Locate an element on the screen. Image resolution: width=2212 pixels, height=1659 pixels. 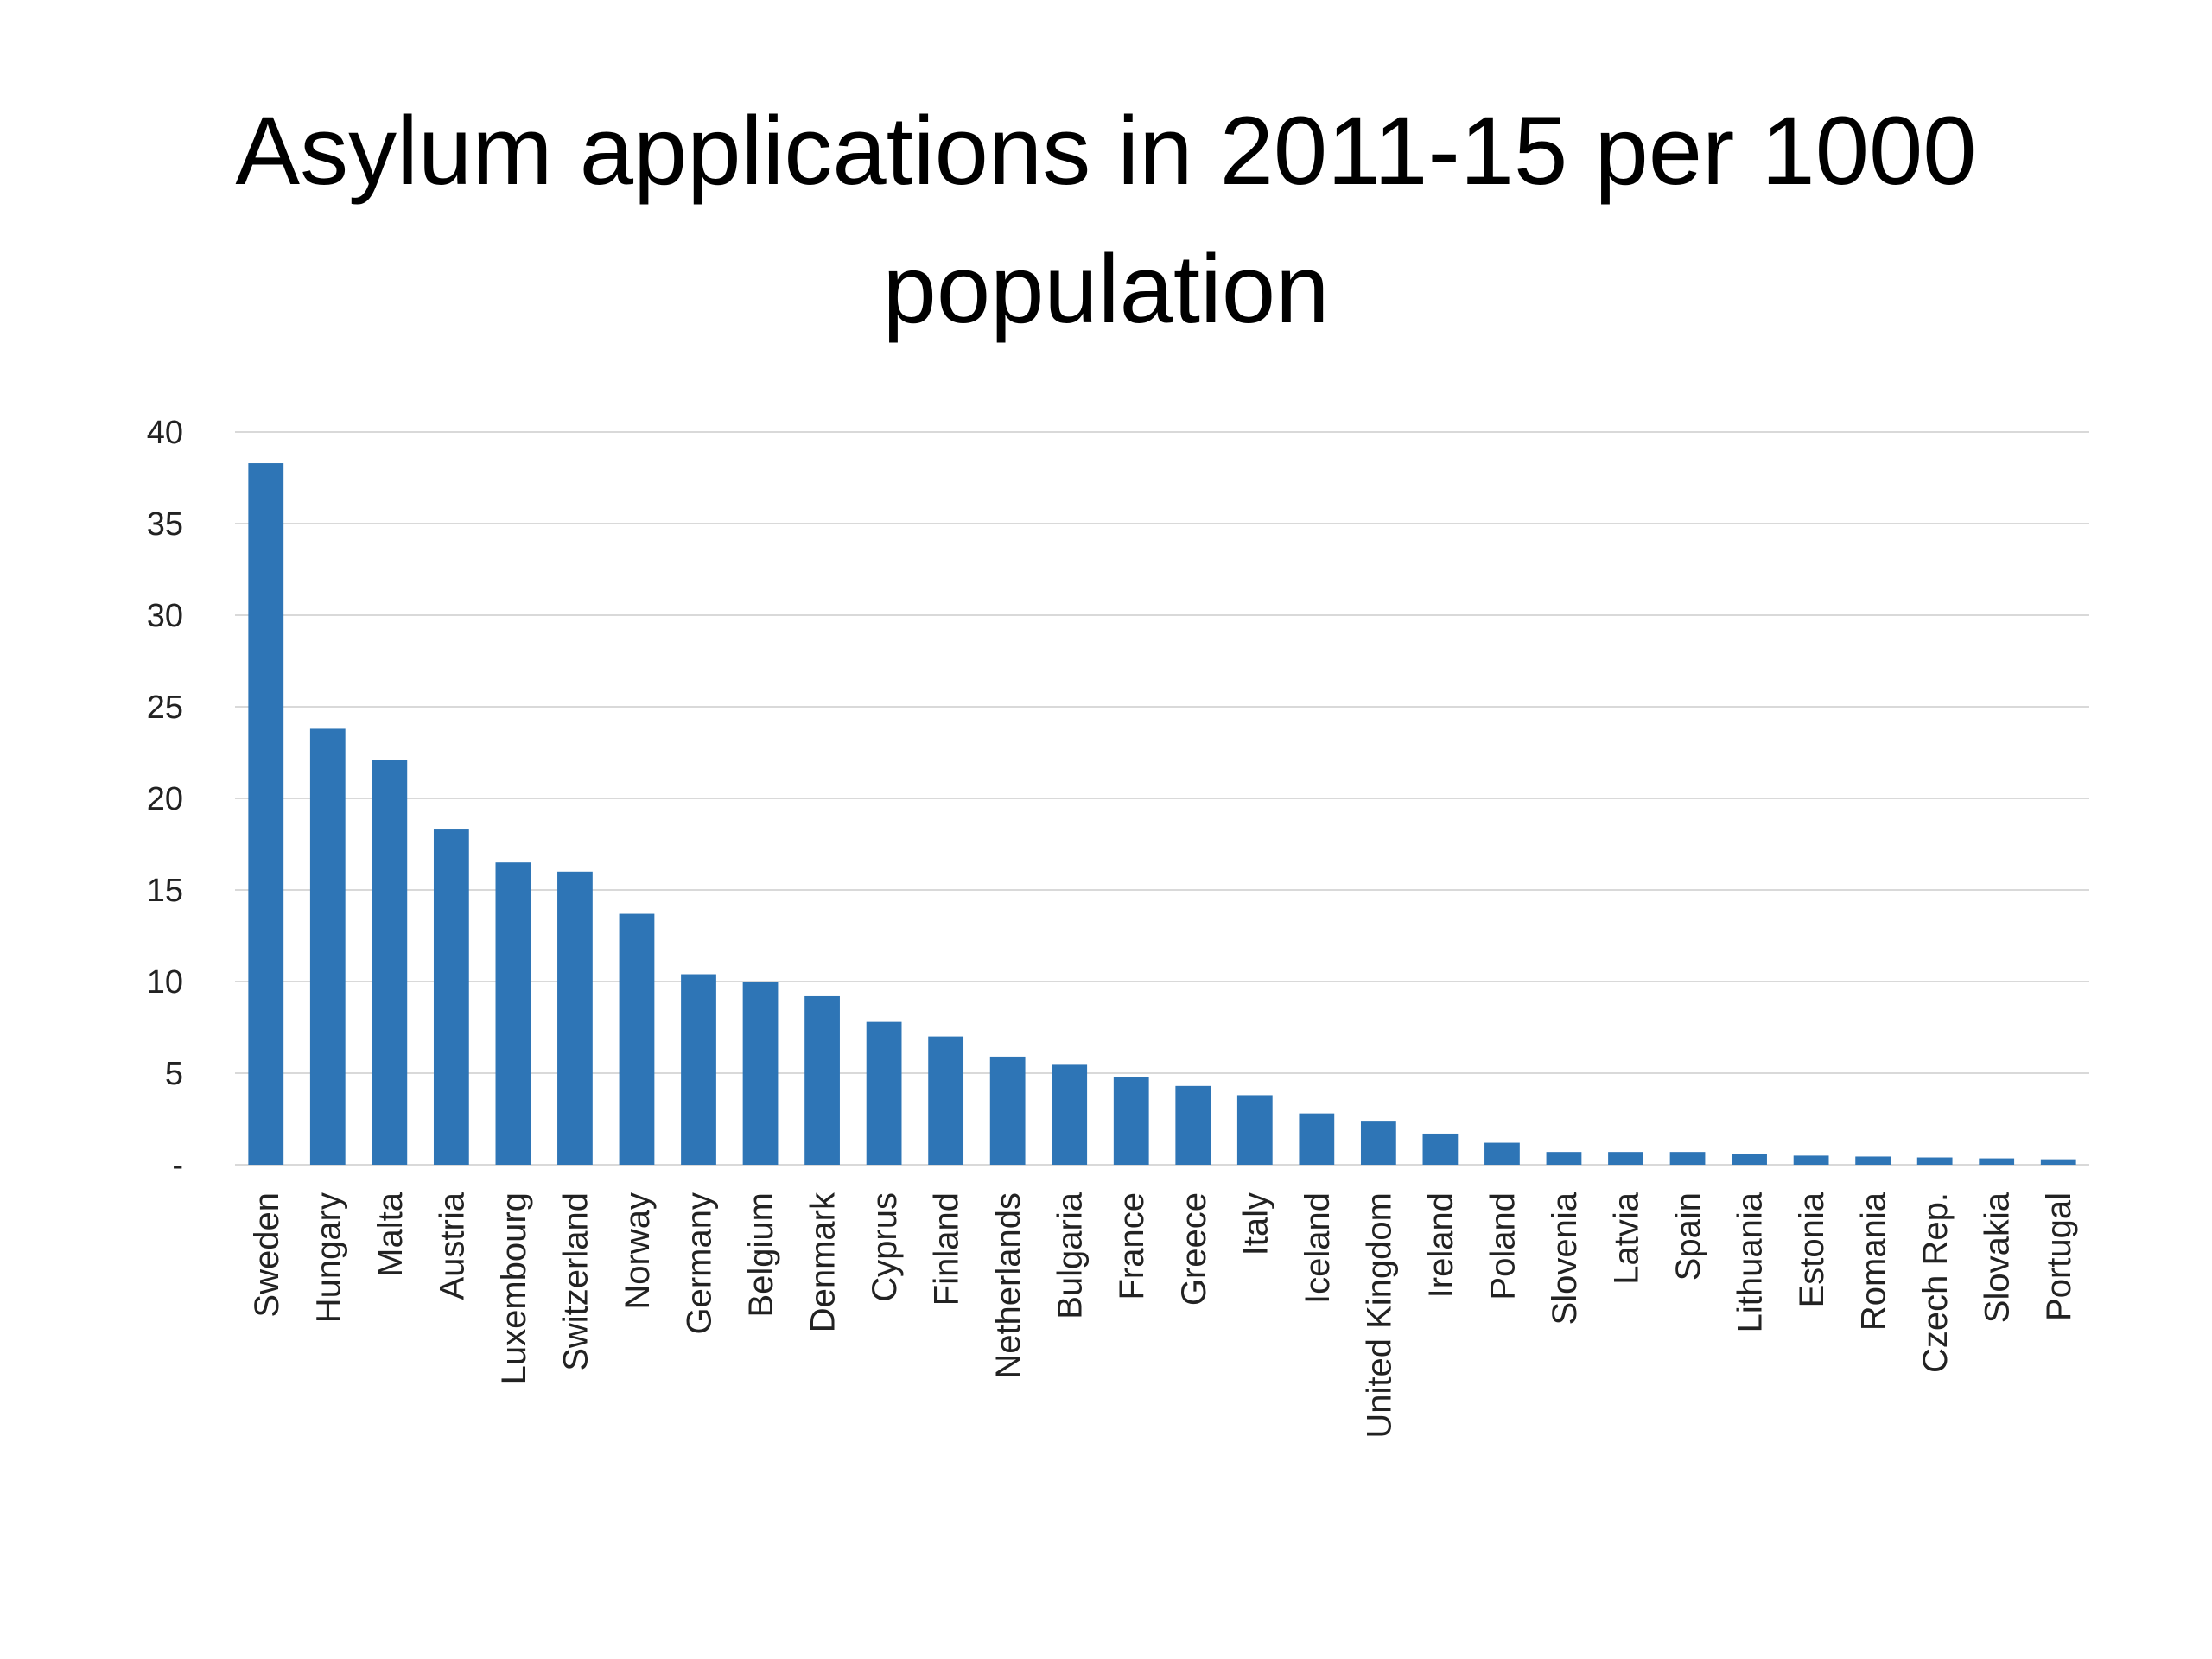
chart-title-line-2: population is located at coordinates (1106, 289).